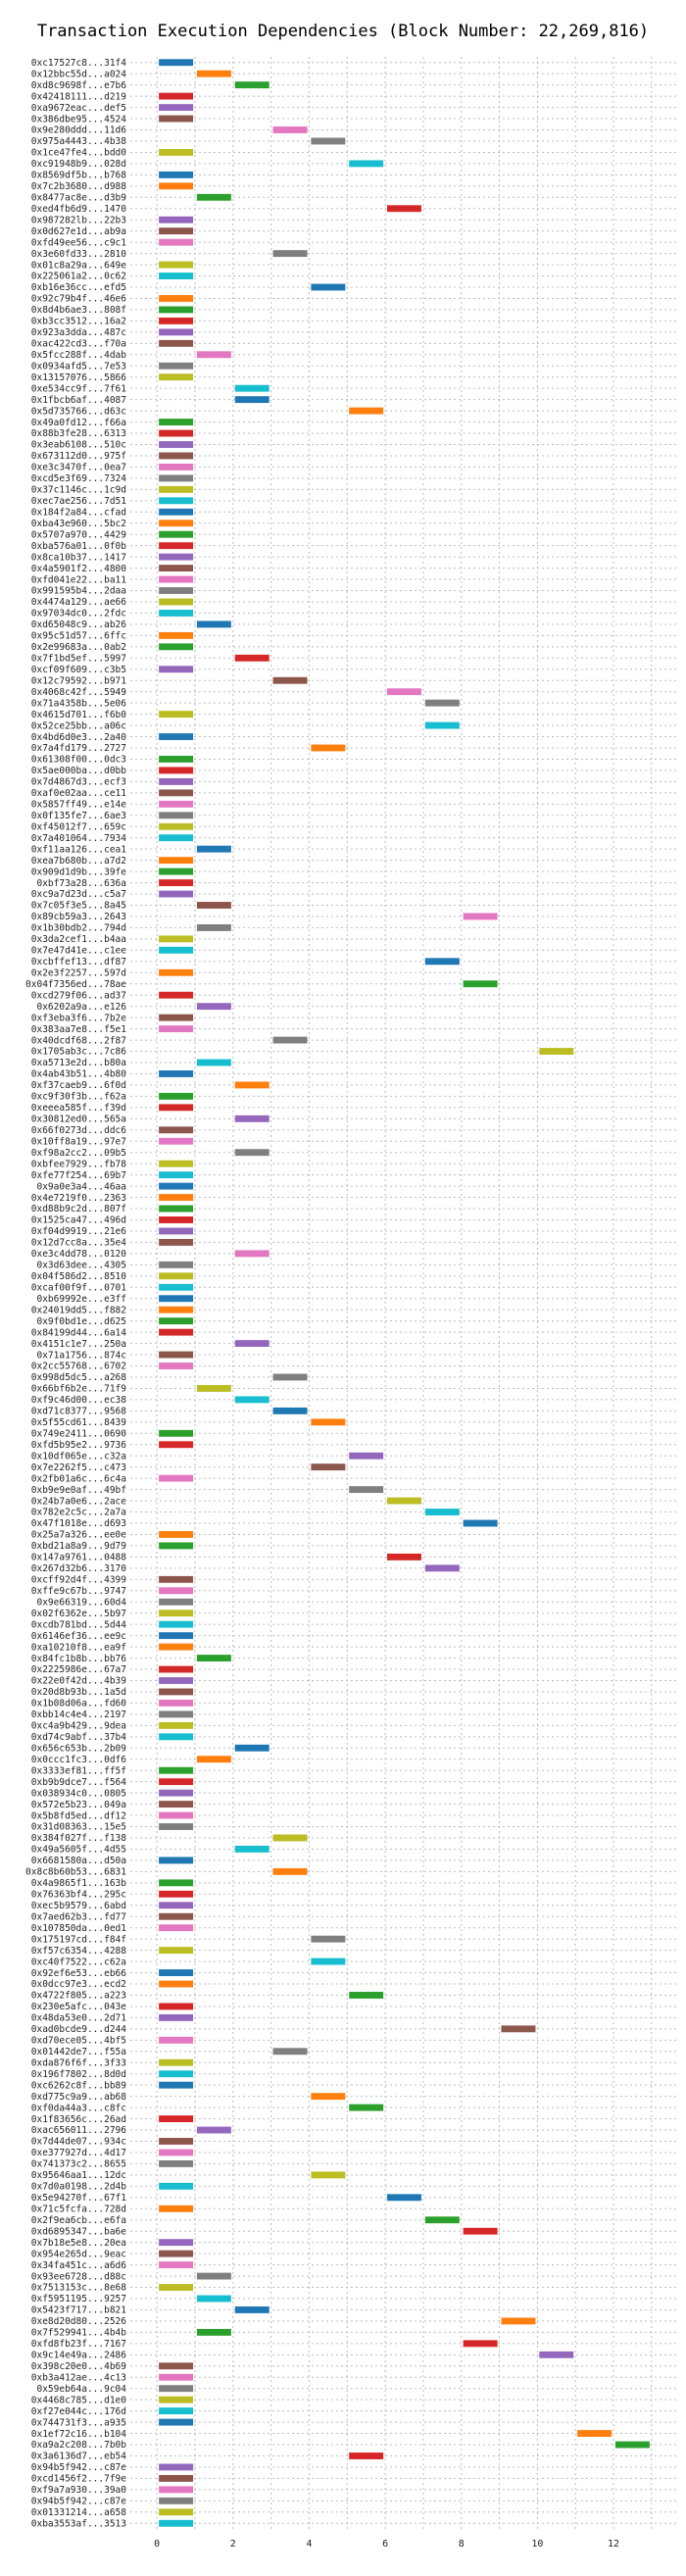  Describe the element at coordinates (78, 1692) in the screenshot. I see `tx-label: 0x20d8b93b...1a5d` at that location.